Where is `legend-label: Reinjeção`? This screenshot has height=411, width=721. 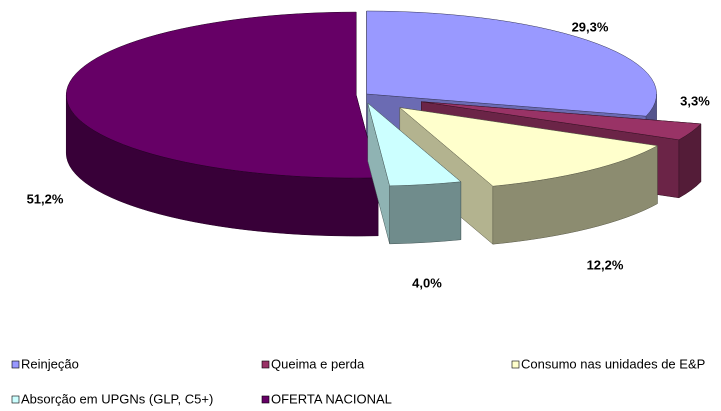
legend-label: Reinjeção is located at coordinates (50, 363).